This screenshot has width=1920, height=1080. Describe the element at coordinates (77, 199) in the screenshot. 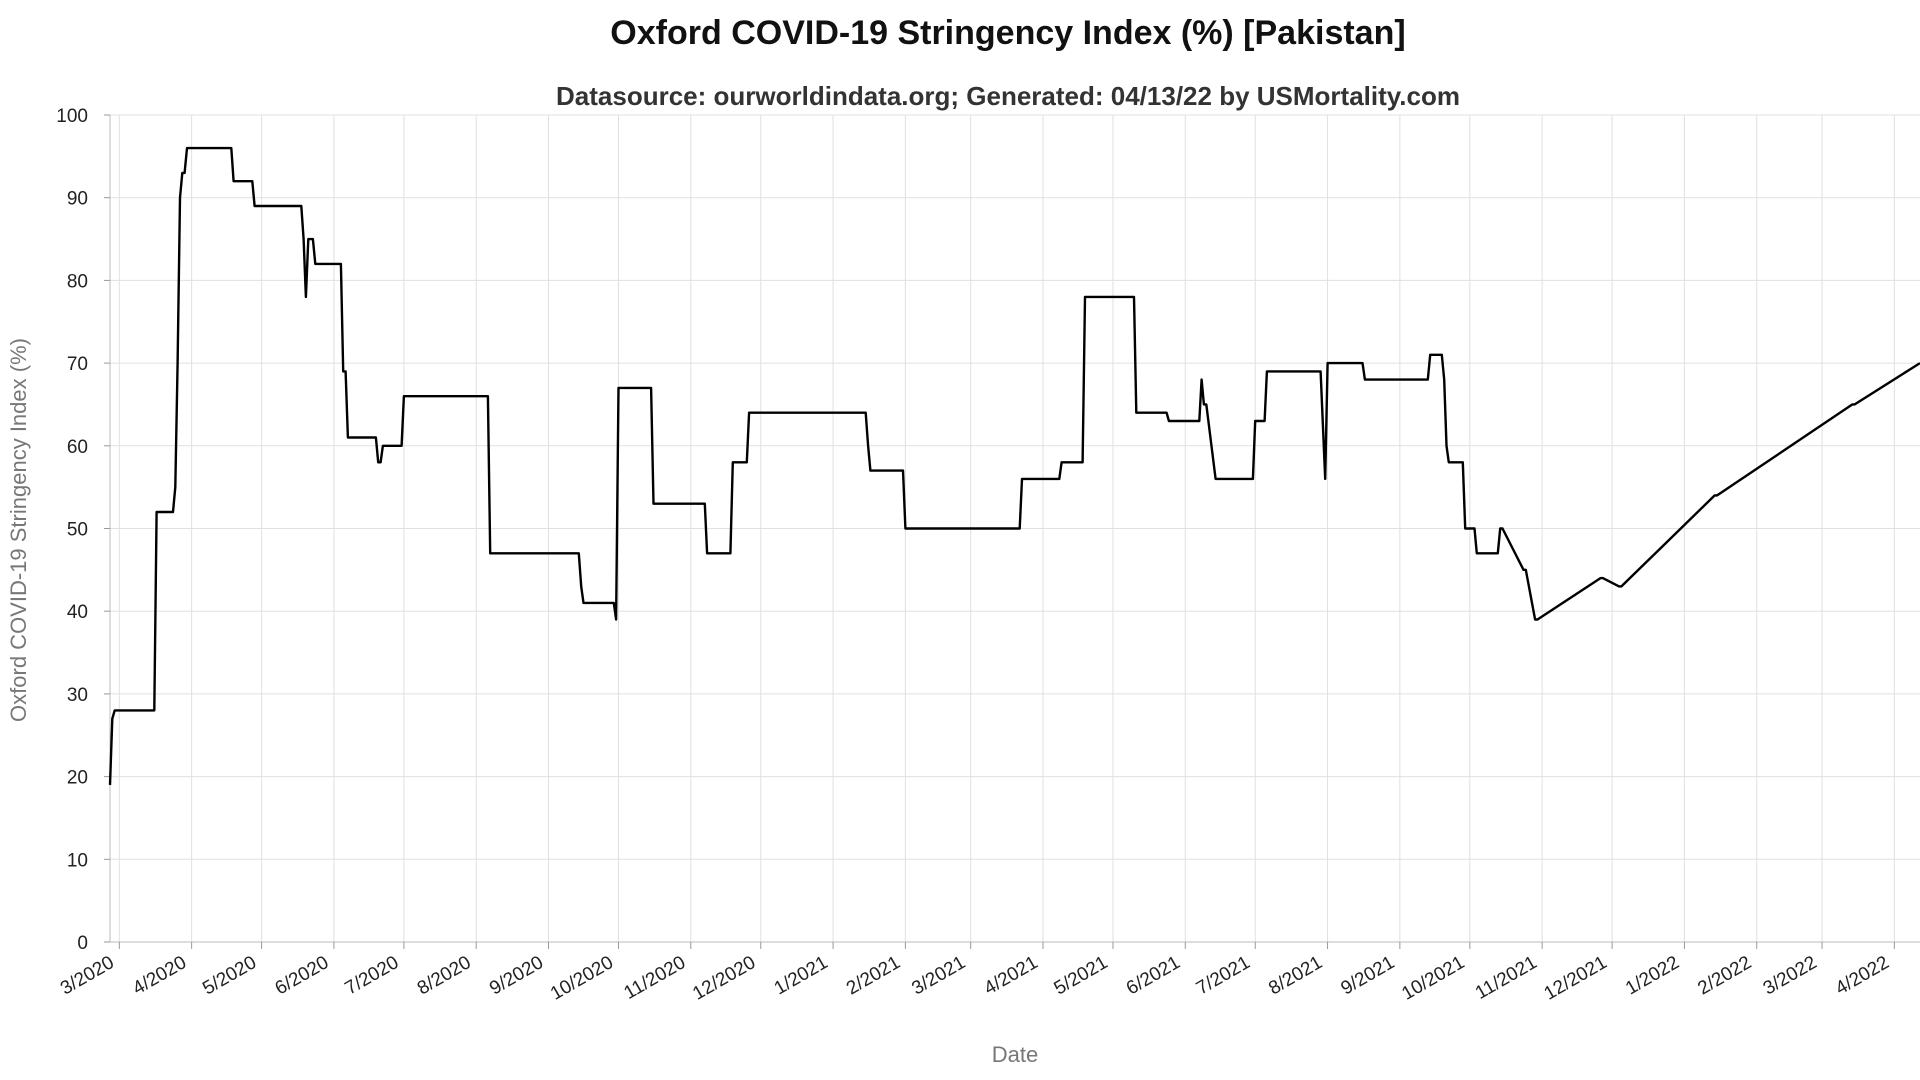

I see `y-tick-label: 90` at that location.